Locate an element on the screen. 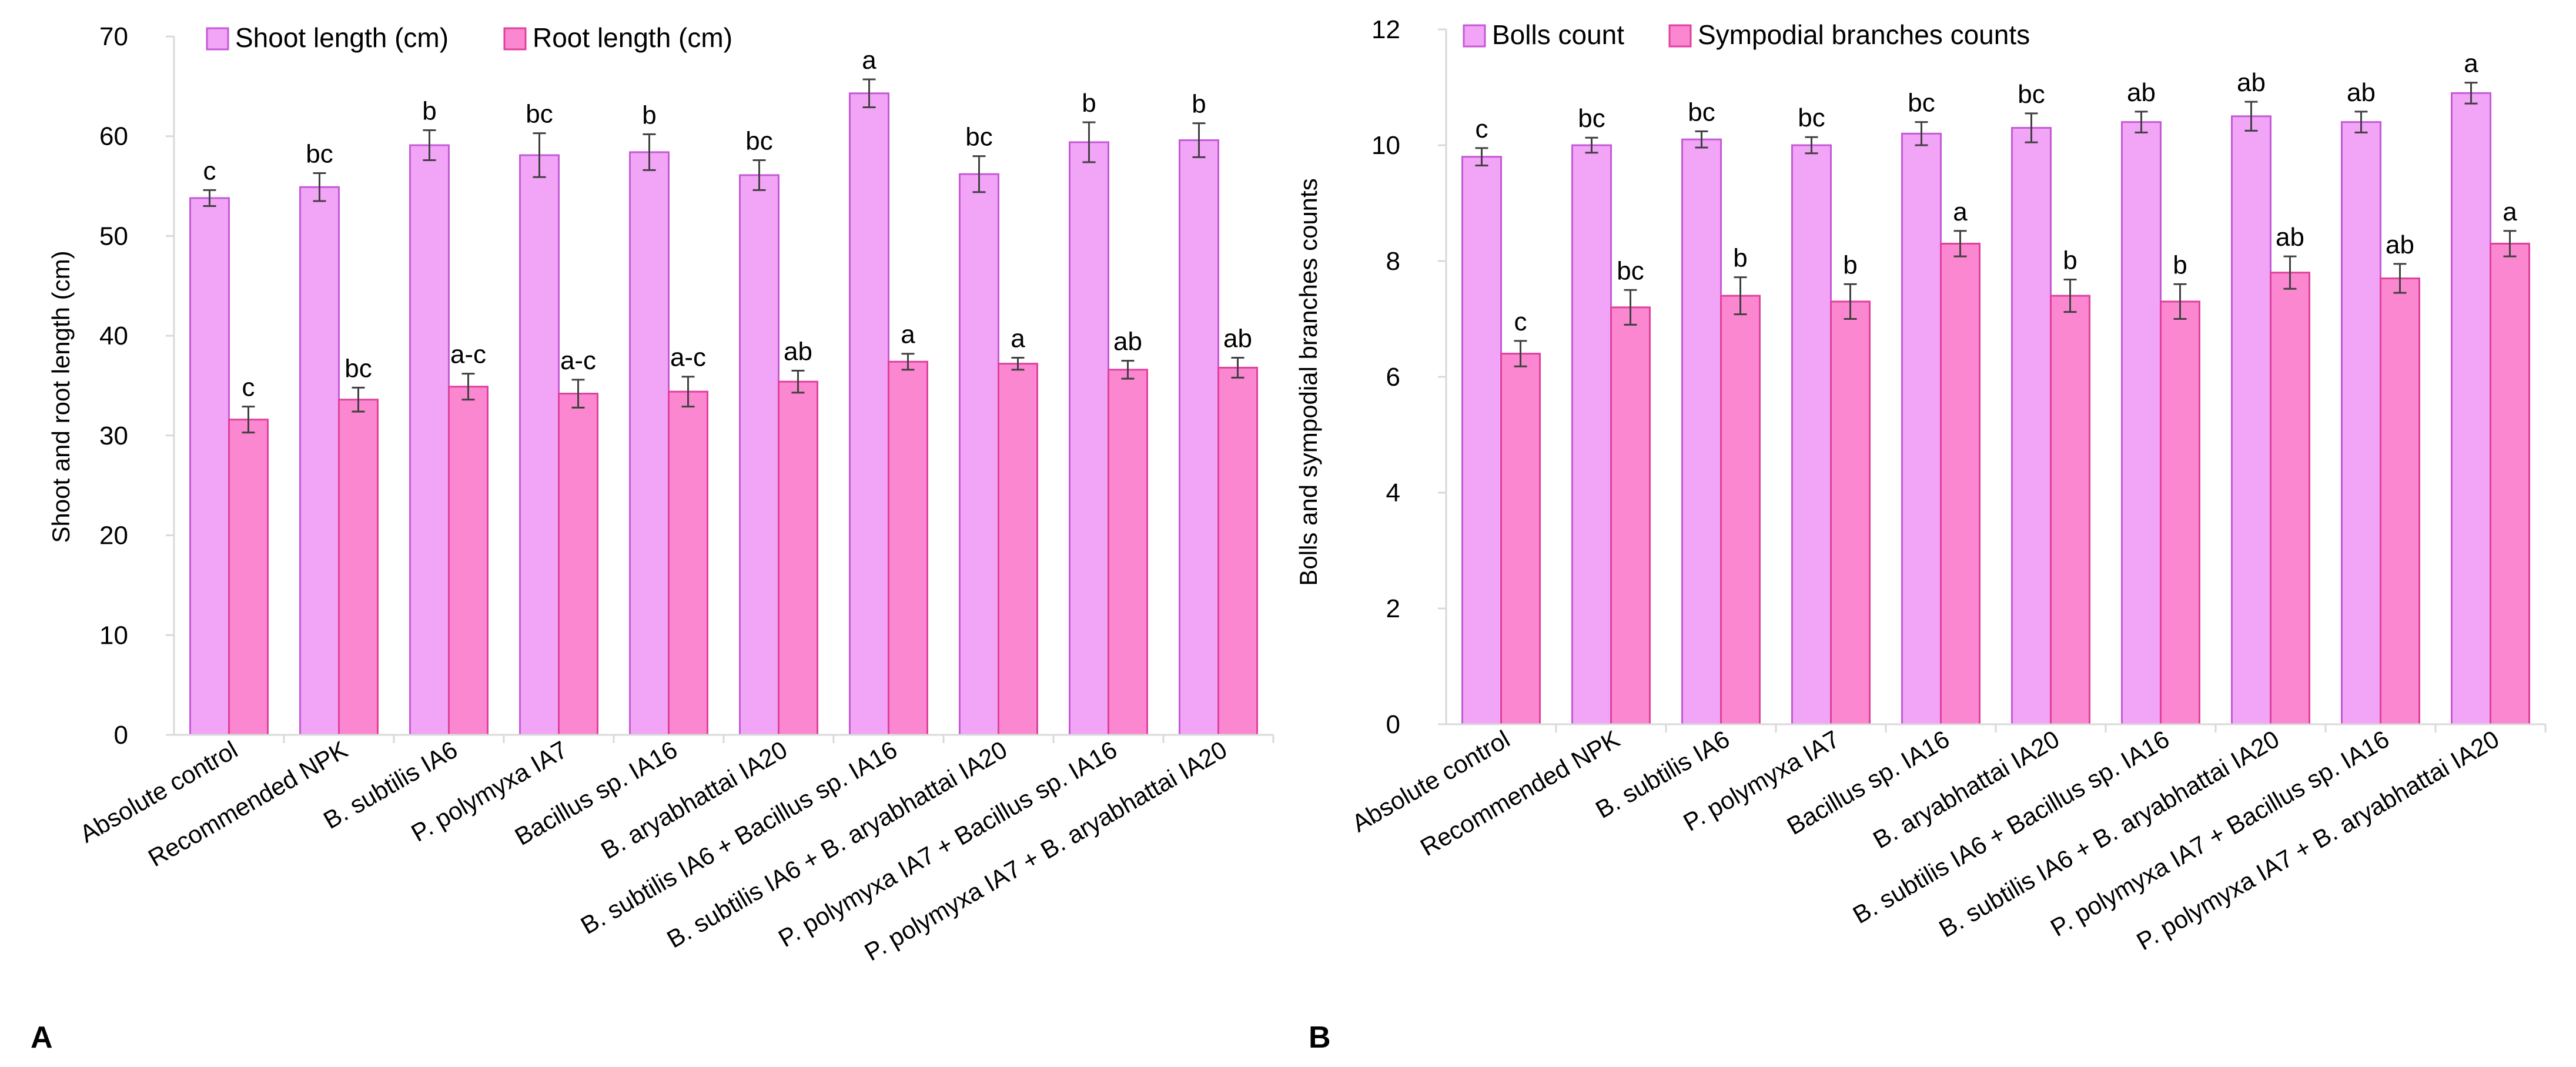 The height and width of the screenshot is (1067, 2576). bar-bolls-count-b-aryabhattai-ia20 is located at coordinates (2031, 425).